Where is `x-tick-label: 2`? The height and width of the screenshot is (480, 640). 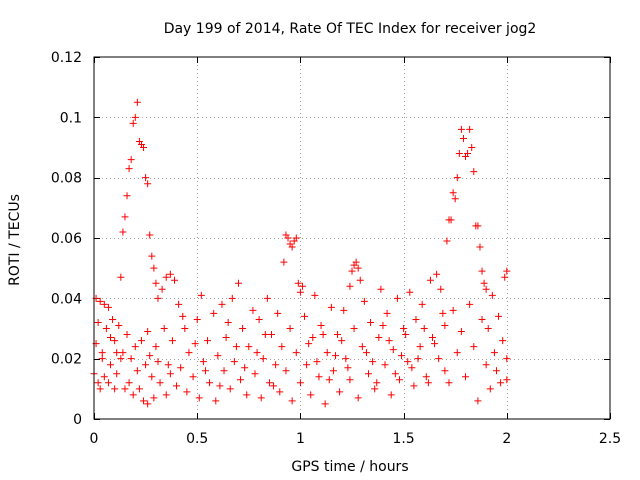
x-tick-label: 2 is located at coordinates (506, 439).